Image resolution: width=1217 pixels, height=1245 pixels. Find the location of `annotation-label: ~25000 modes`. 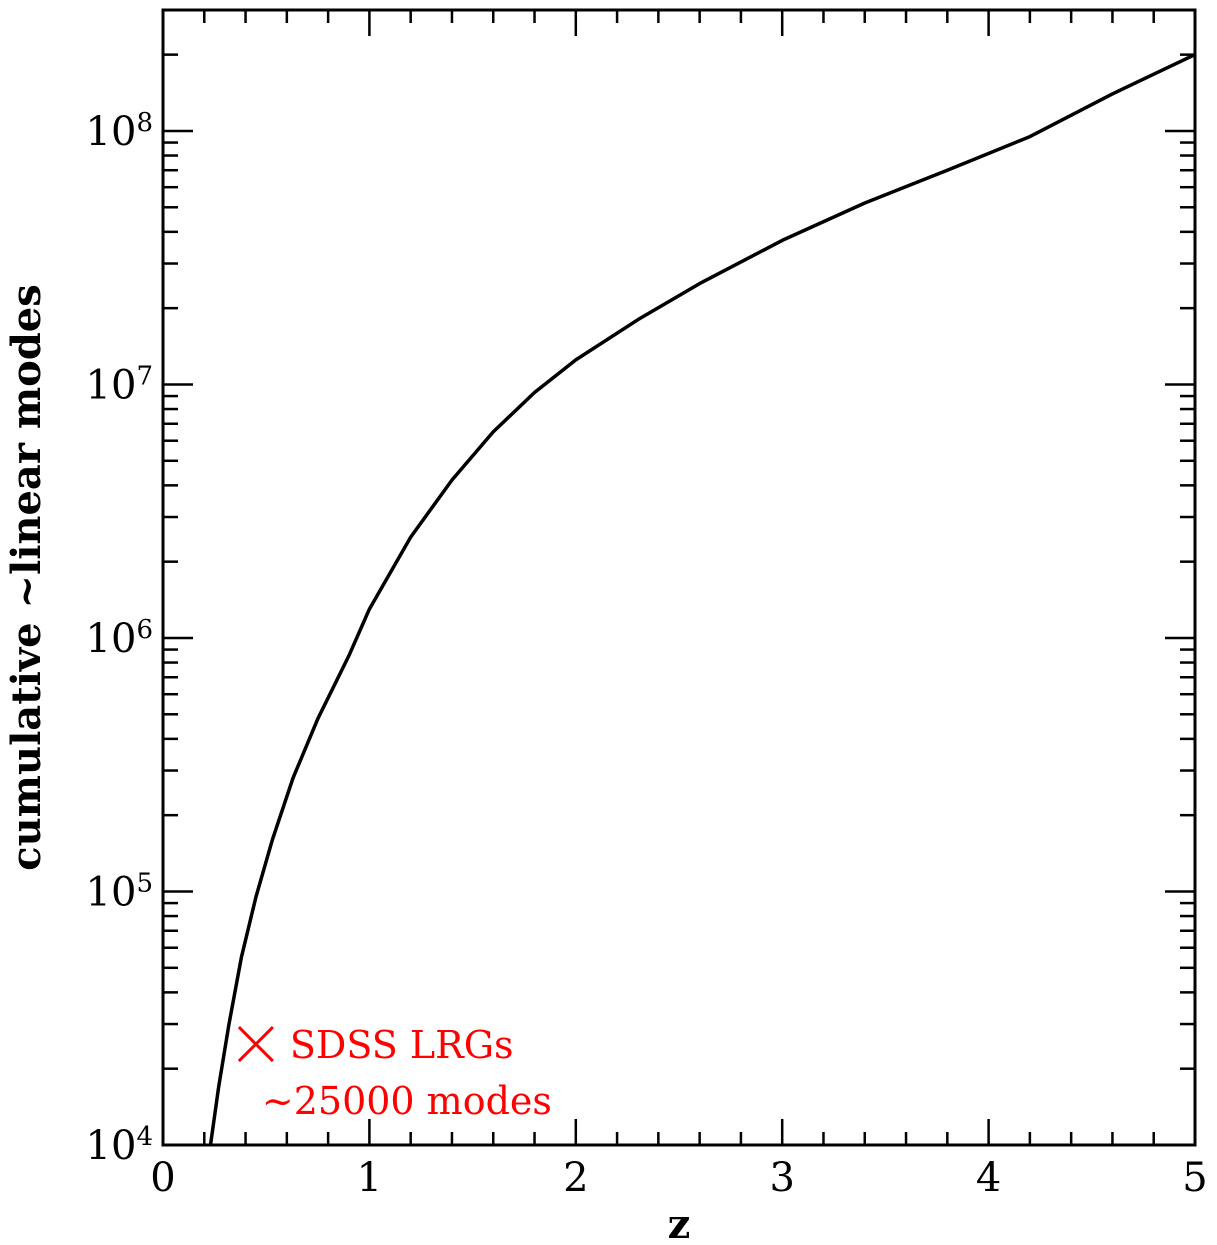

annotation-label: ~25000 modes is located at coordinates (407, 1101).